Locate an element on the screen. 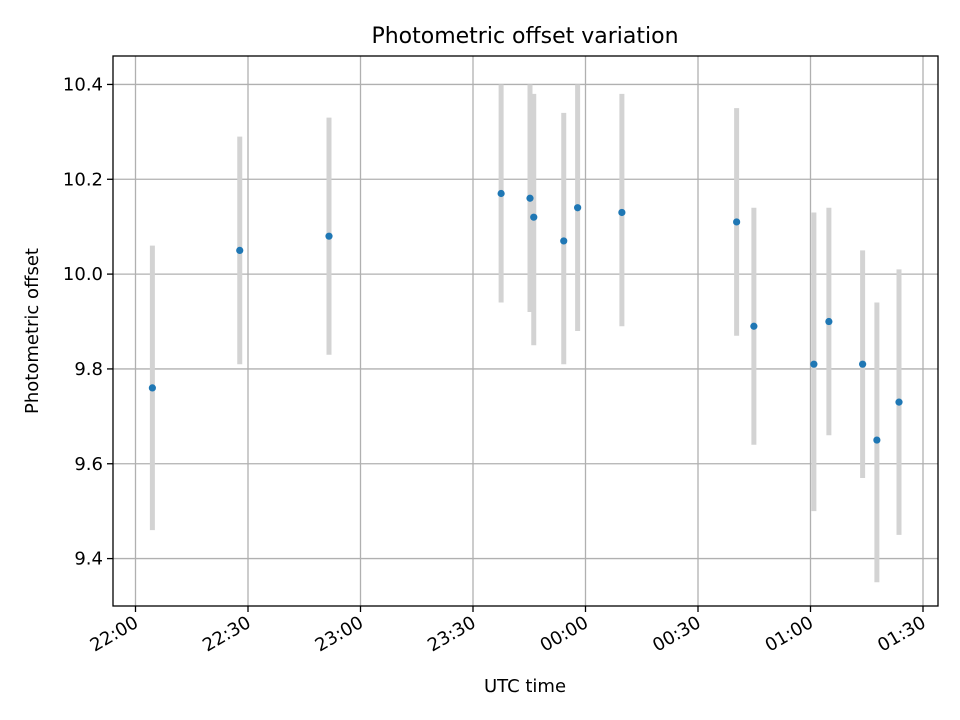 This screenshot has height=720, width=960. y-tick-label: 10.4 is located at coordinates (83, 84).